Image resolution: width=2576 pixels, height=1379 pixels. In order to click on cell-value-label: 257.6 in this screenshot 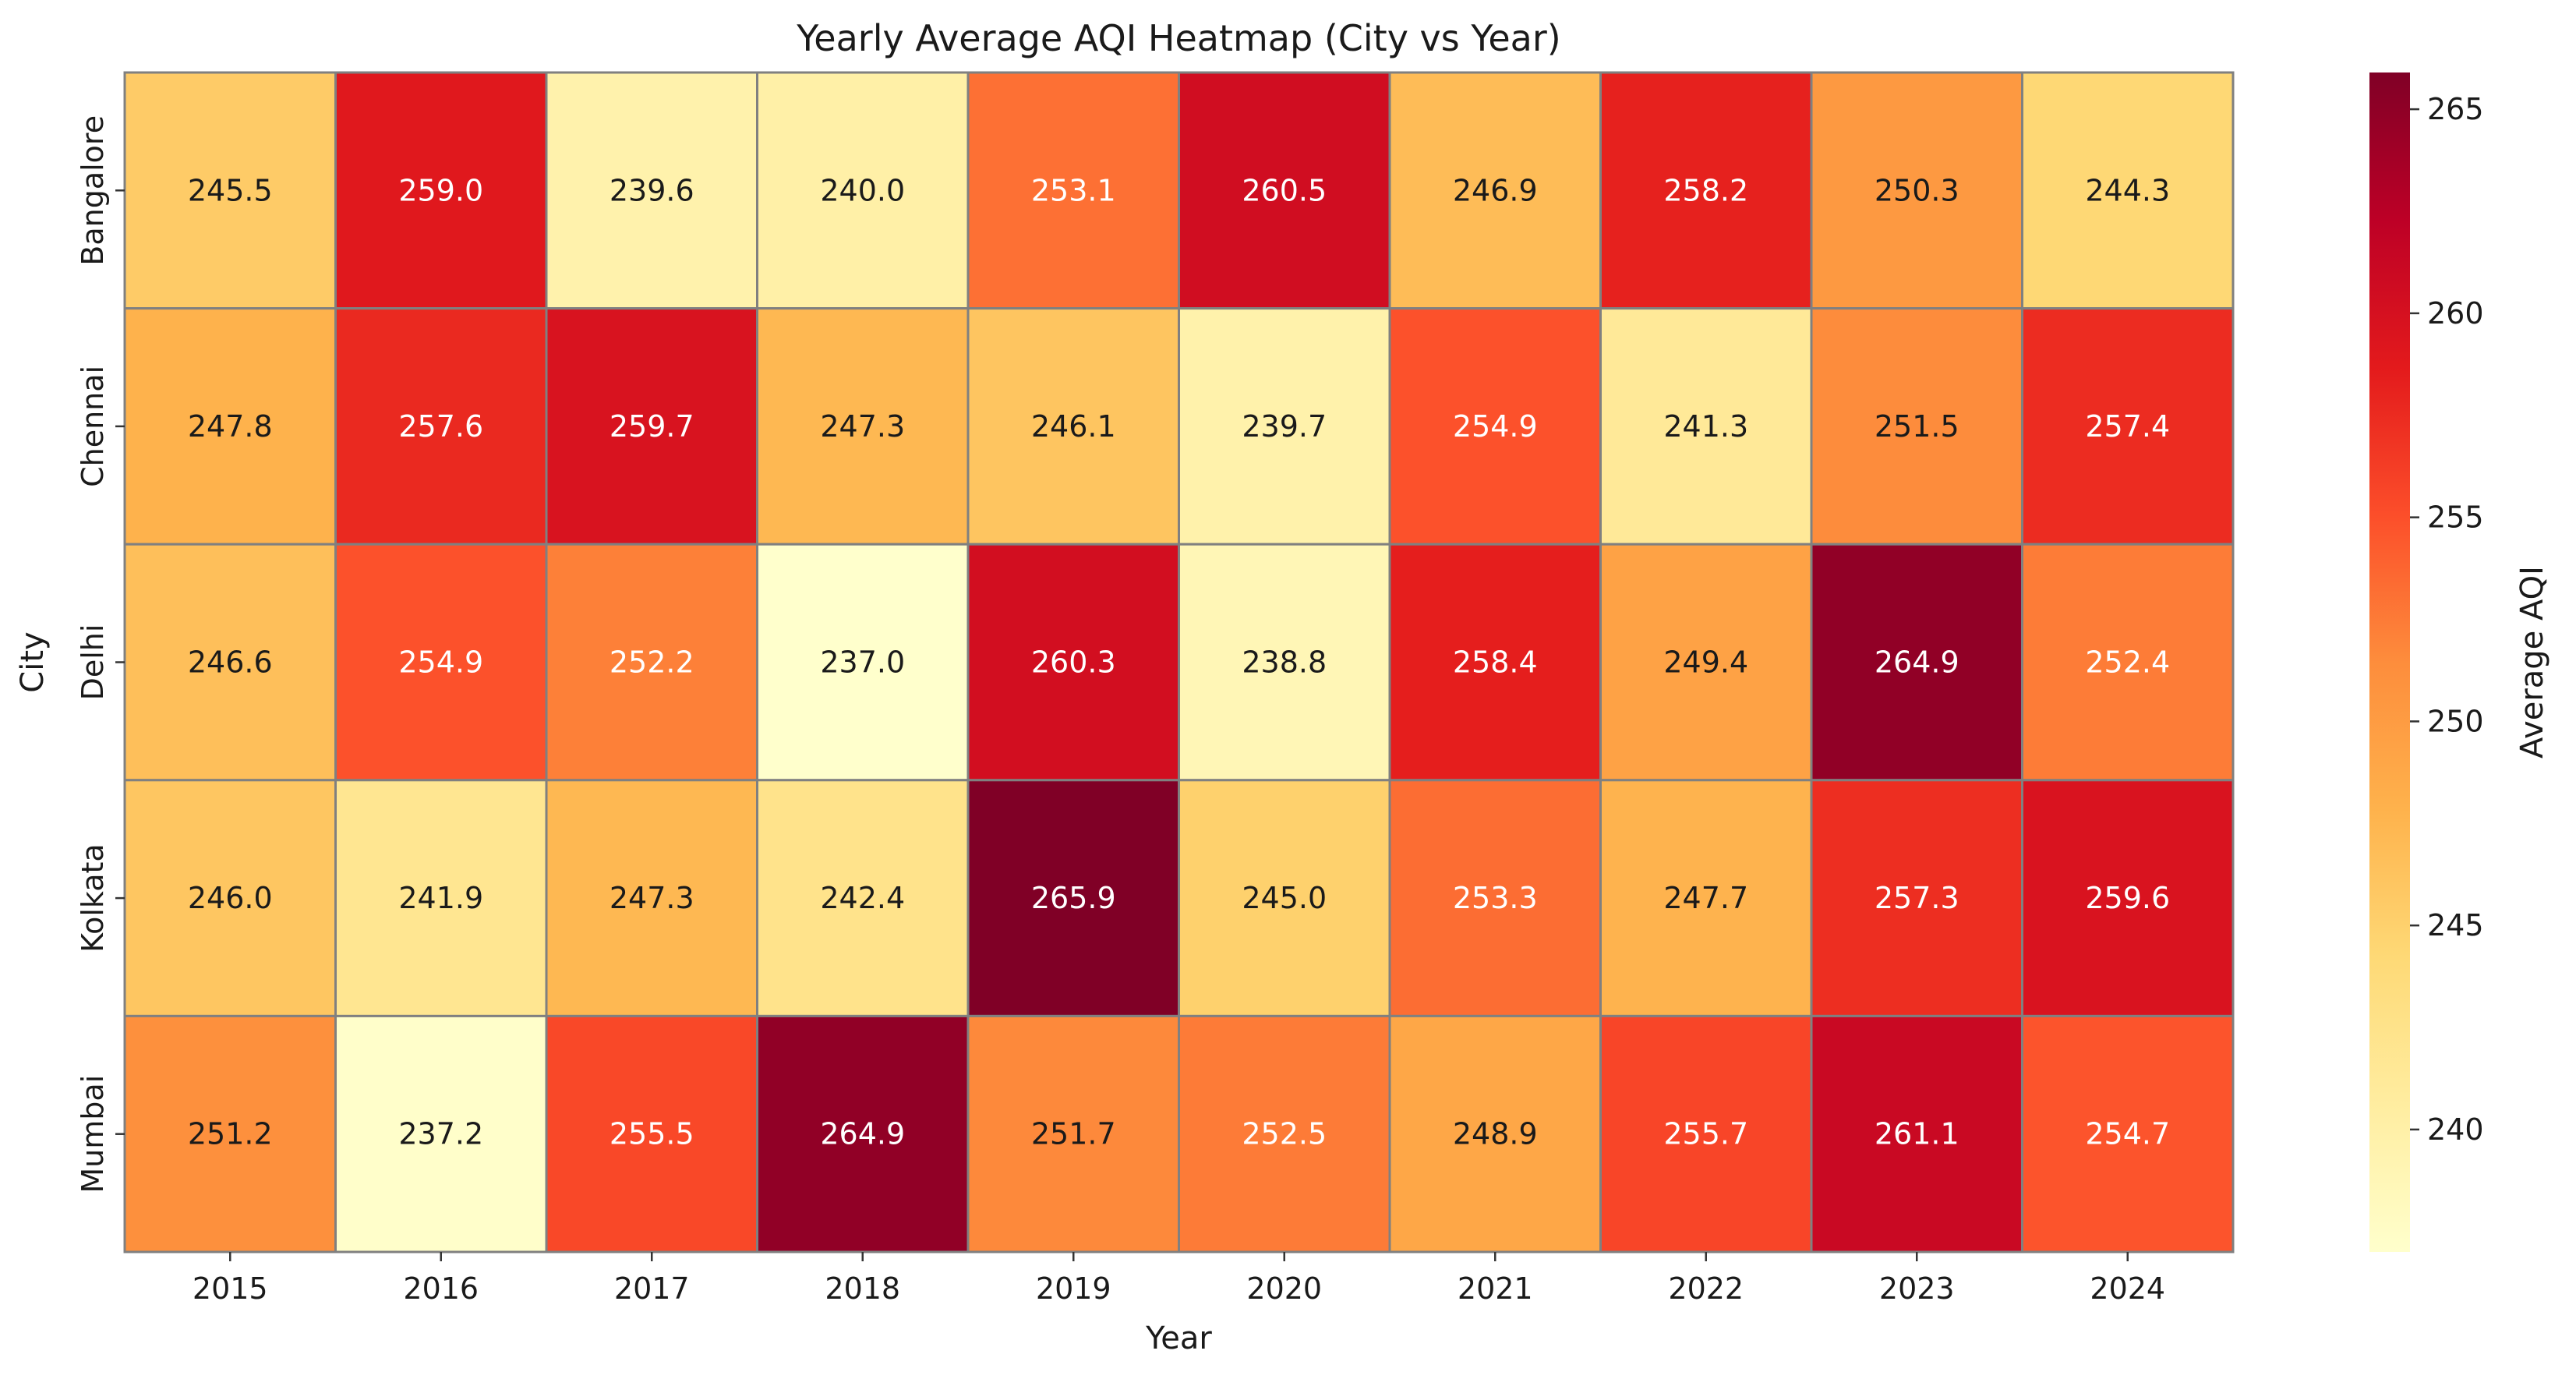, I will do `click(440, 427)`.